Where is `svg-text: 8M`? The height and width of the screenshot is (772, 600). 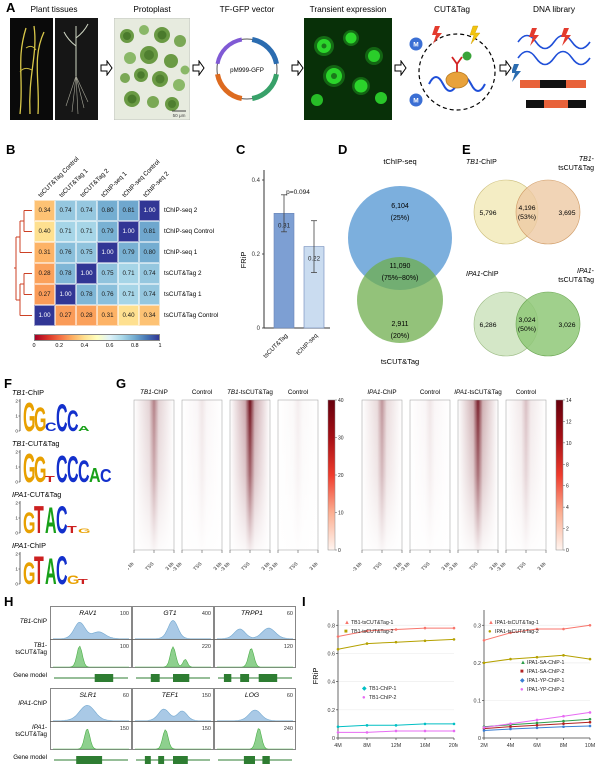 svg-text: 8M is located at coordinates (367, 746).